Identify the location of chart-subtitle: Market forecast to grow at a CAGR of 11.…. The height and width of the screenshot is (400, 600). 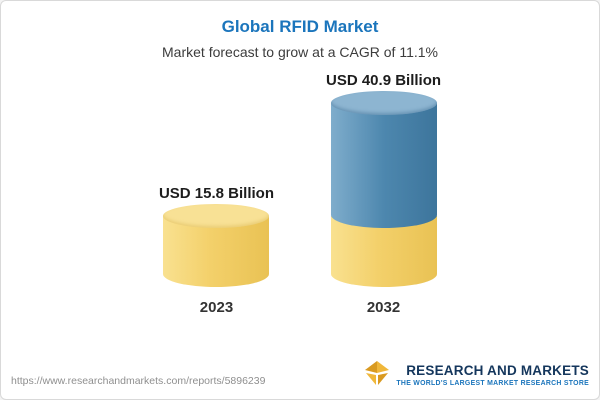
(300, 52).